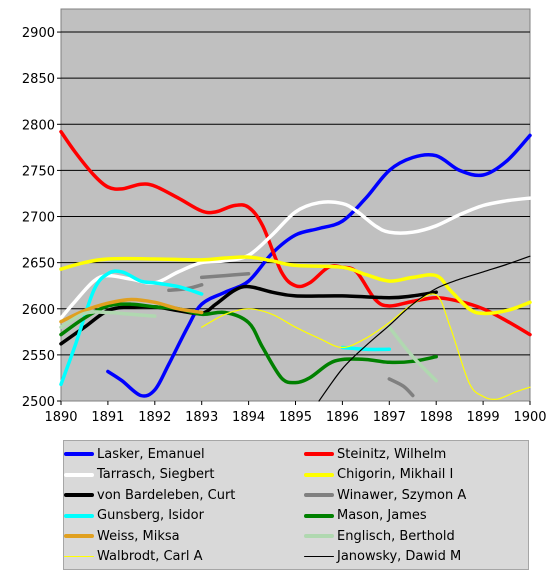  What do you see at coordinates (38, 264) in the screenshot?
I see `y-tick-label: 2650` at bounding box center [38, 264].